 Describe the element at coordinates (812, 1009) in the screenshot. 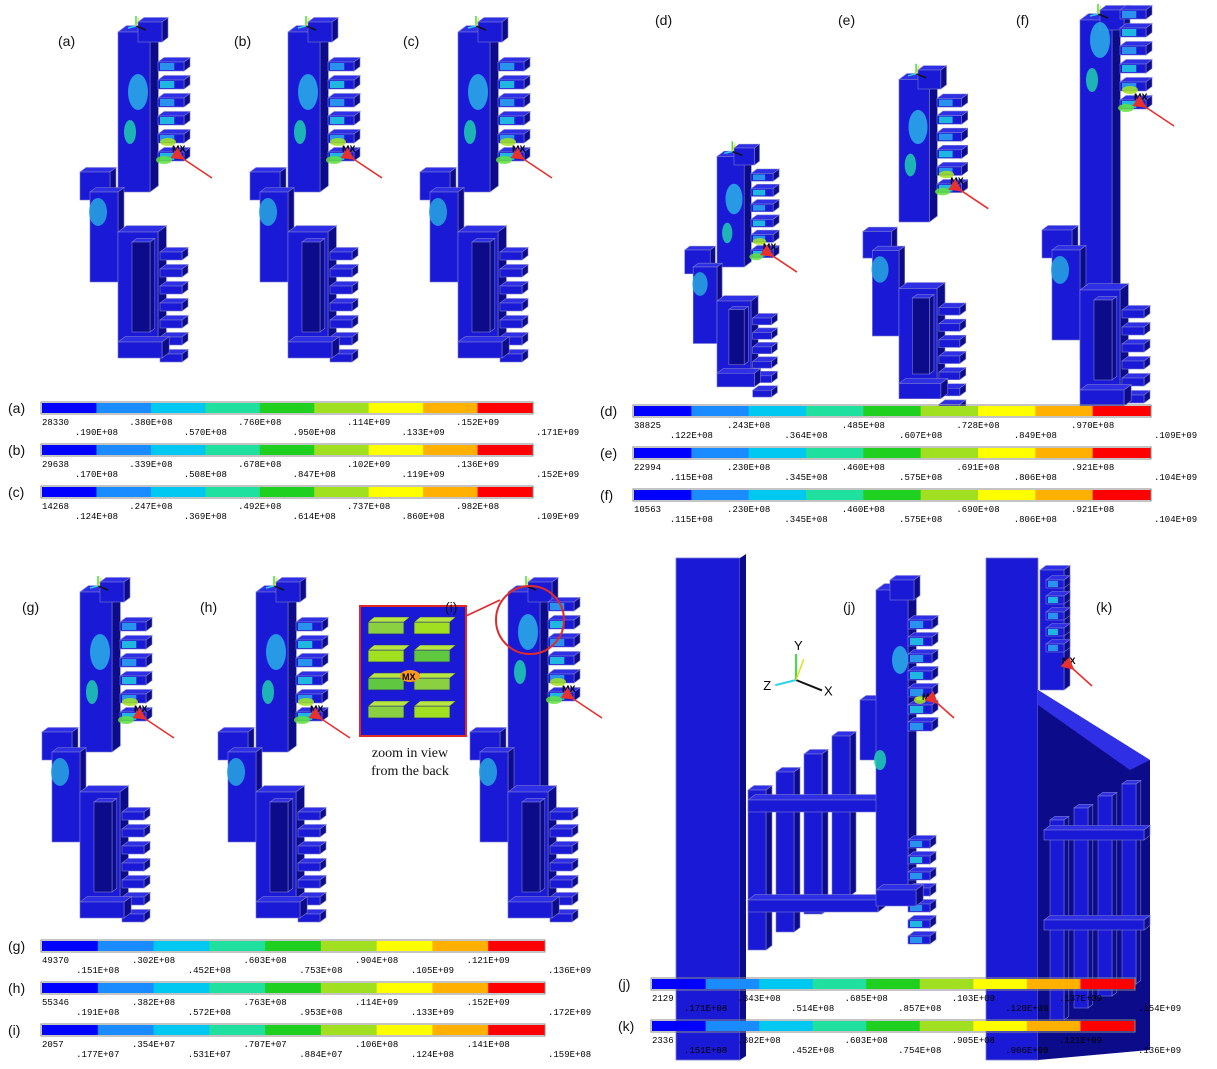

I see `legend-bottom-j-1: .514E+08` at that location.